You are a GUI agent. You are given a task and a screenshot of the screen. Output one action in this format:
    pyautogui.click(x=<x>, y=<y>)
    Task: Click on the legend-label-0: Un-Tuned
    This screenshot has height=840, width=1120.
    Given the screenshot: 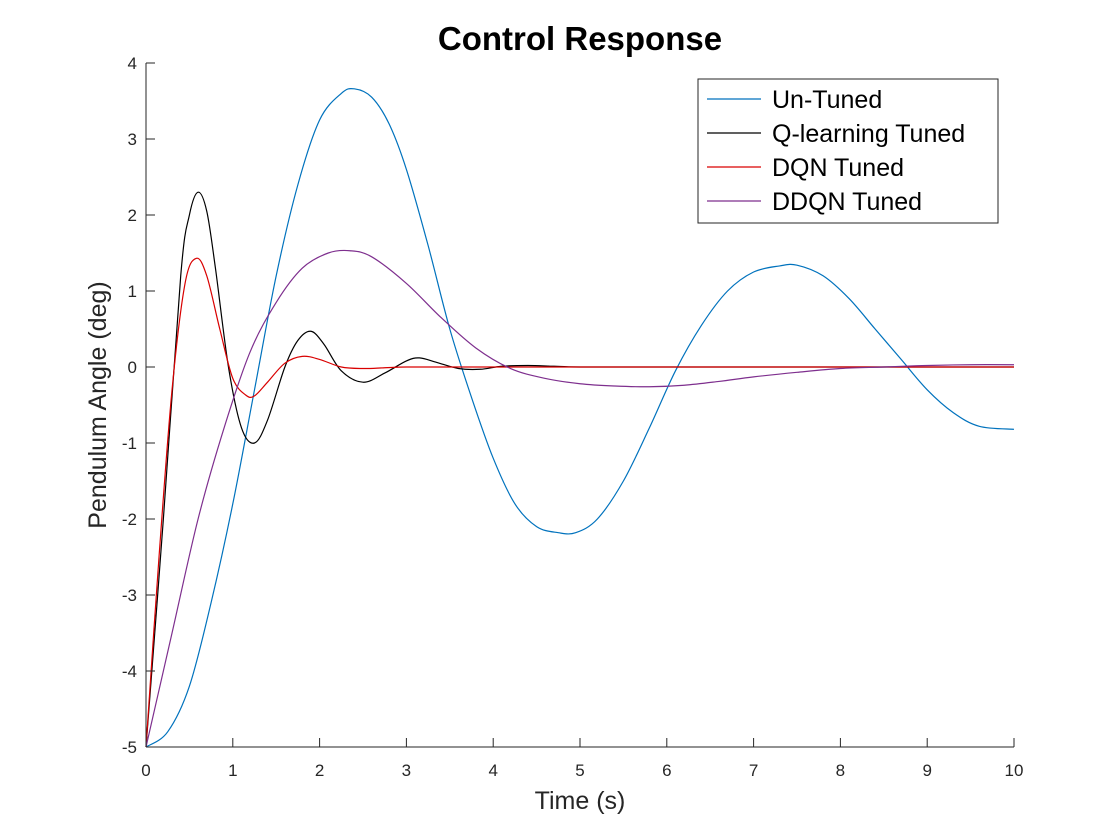 What is the action you would take?
    pyautogui.click(x=827, y=100)
    